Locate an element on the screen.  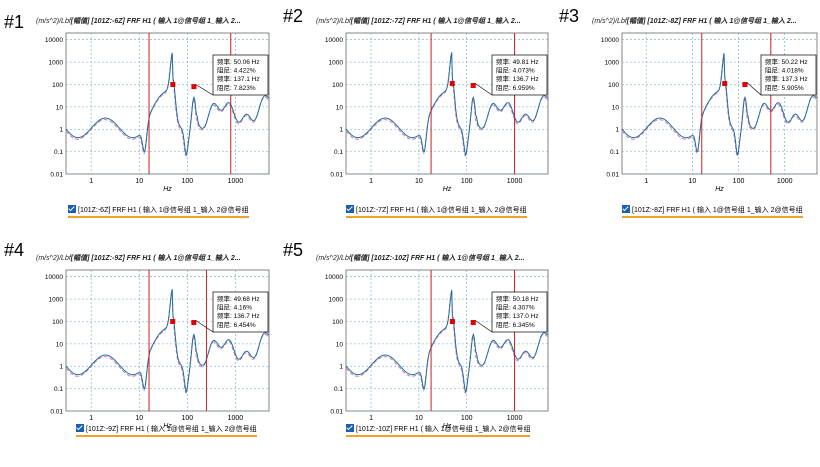
info-text: 频率: 49.81 Hz is located at coordinates (517, 61).